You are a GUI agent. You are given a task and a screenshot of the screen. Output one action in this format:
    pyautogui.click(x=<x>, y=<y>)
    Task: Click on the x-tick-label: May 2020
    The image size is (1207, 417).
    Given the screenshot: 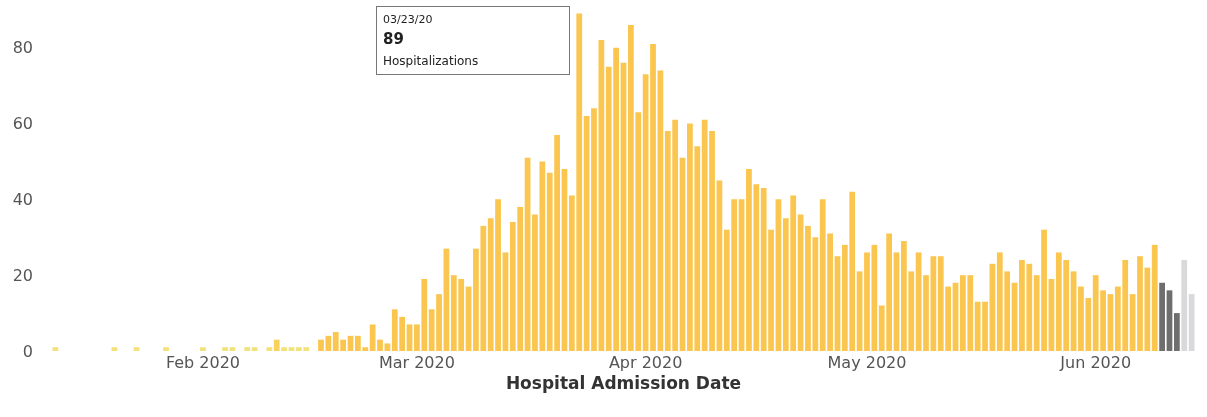 What is the action you would take?
    pyautogui.click(x=867, y=362)
    